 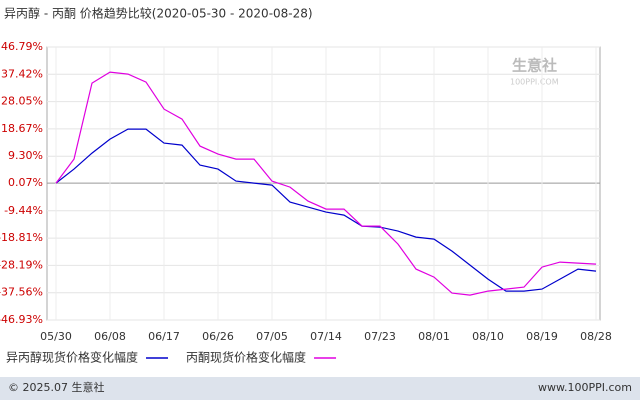 What do you see at coordinates (326, 336) in the screenshot?
I see `x-tick-label: 07/14` at bounding box center [326, 336].